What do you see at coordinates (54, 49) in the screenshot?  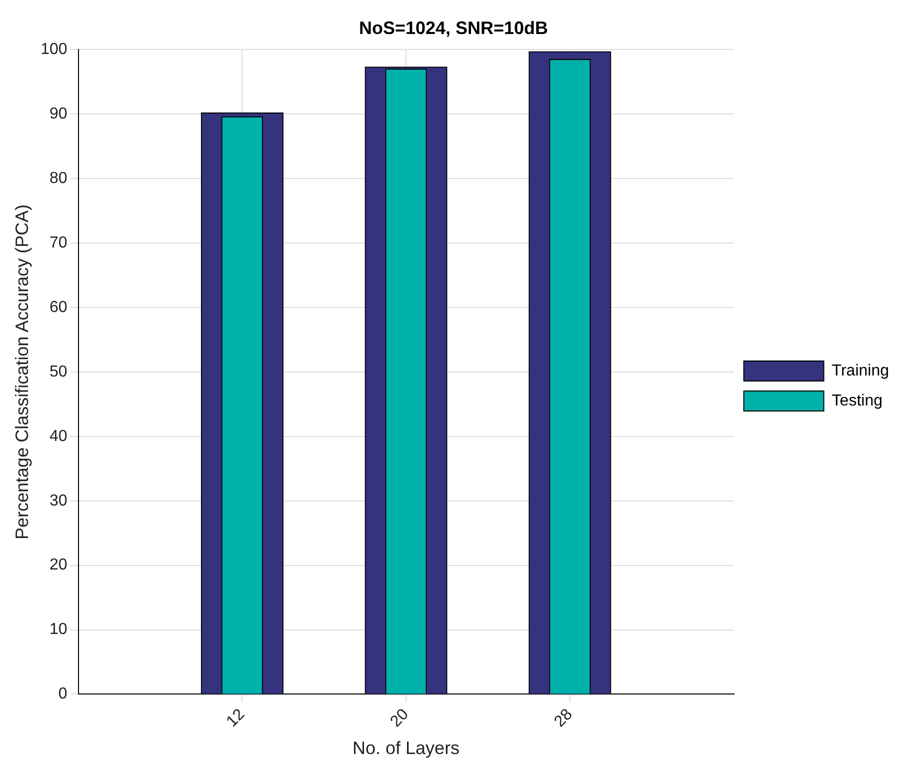 I see `y-tick-label: 100` at bounding box center [54, 49].